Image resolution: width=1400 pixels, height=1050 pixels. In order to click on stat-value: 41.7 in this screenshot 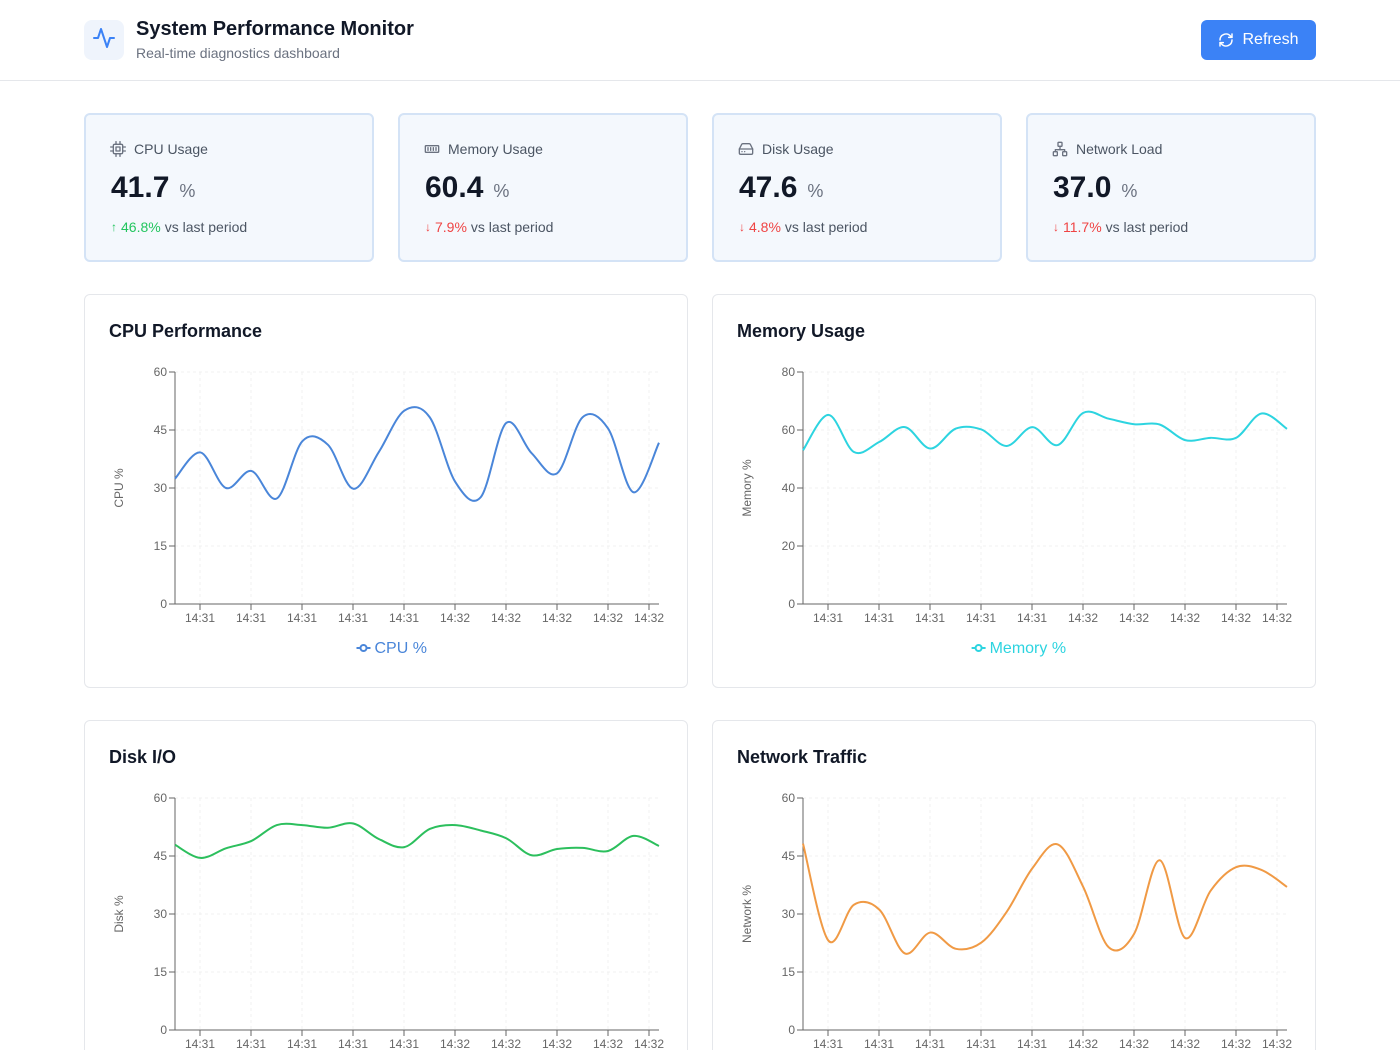, I will do `click(140, 187)`.